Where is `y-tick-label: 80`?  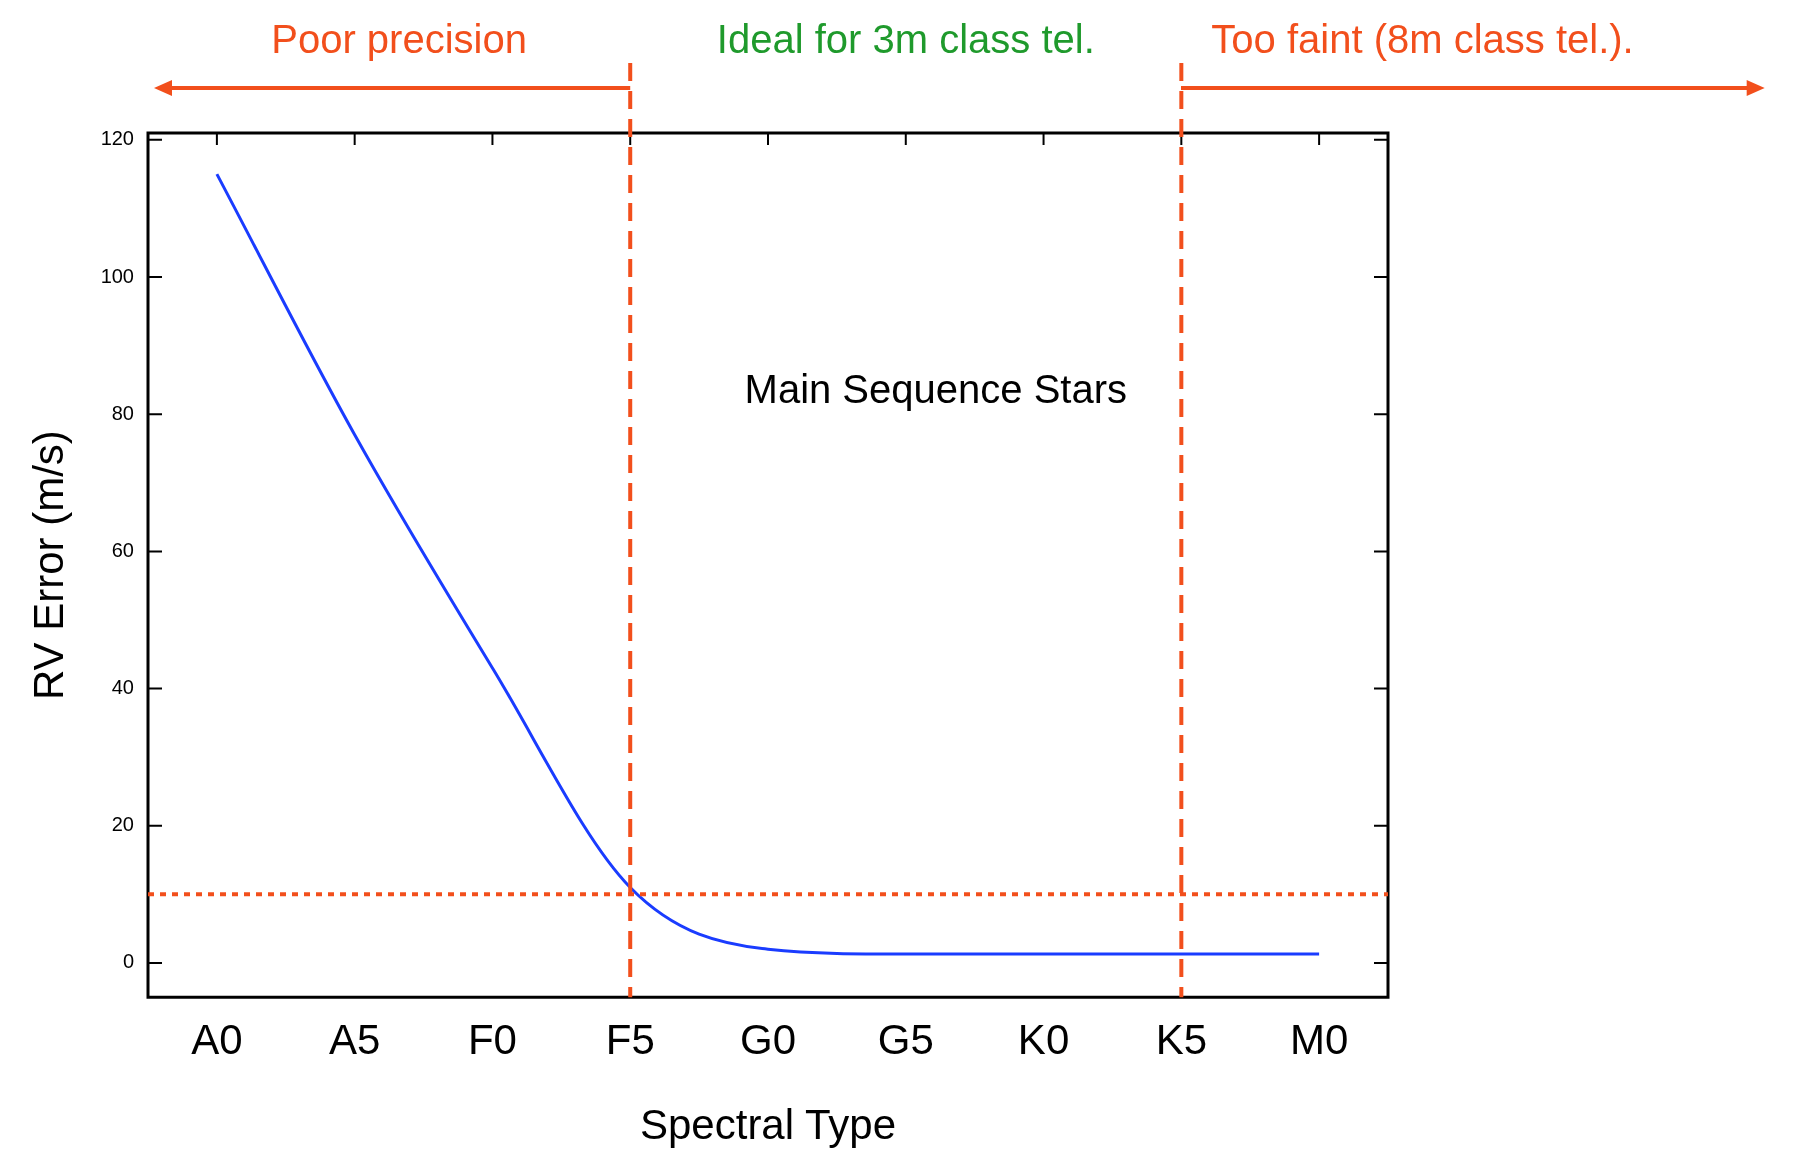
y-tick-label: 80 is located at coordinates (122, 412).